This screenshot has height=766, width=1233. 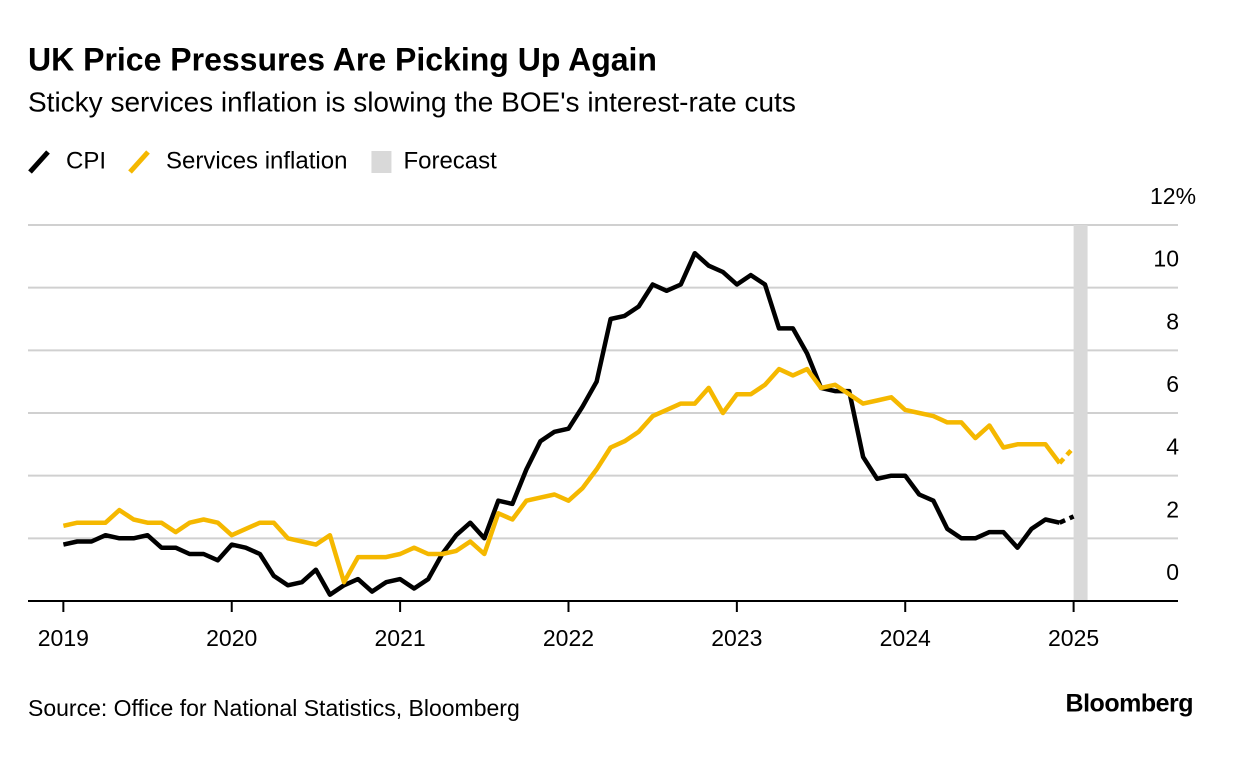 I want to click on legend-label: Services inflation, so click(x=256, y=160).